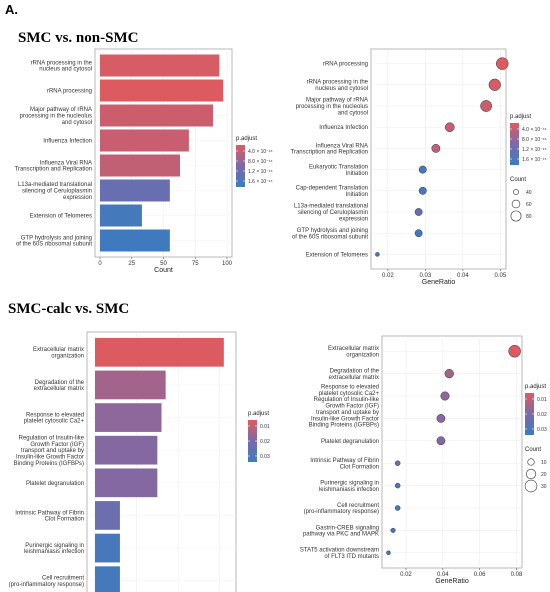 The image size is (550, 592). I want to click on category-label: Cap-dependent Translation Initiation, so click(332, 192).